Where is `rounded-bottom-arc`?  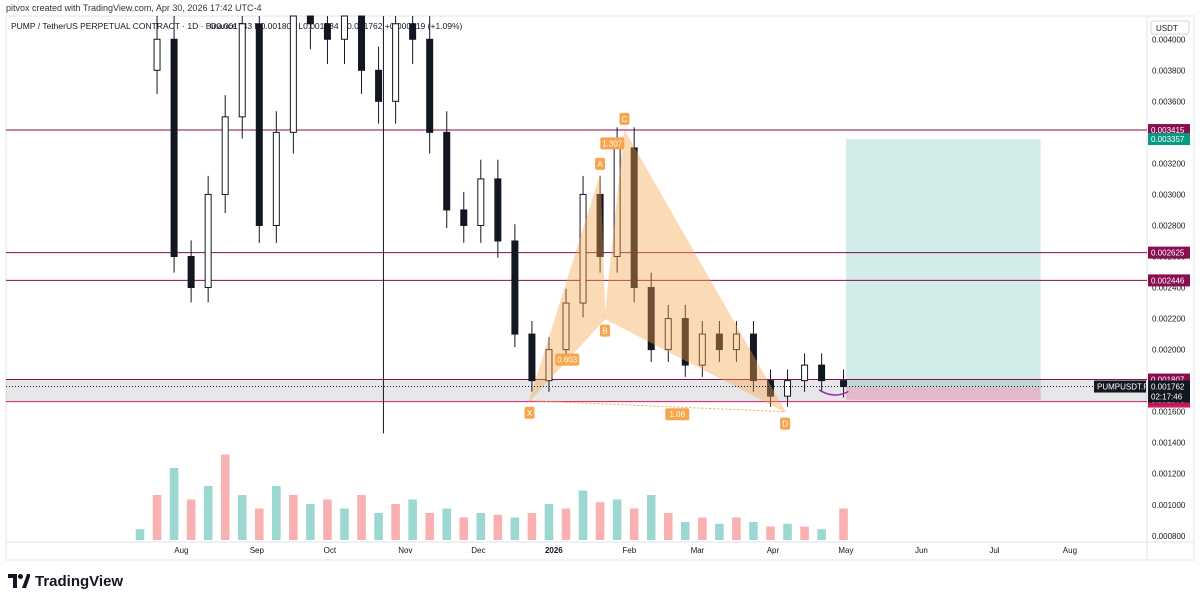
rounded-bottom-arc is located at coordinates (833, 392).